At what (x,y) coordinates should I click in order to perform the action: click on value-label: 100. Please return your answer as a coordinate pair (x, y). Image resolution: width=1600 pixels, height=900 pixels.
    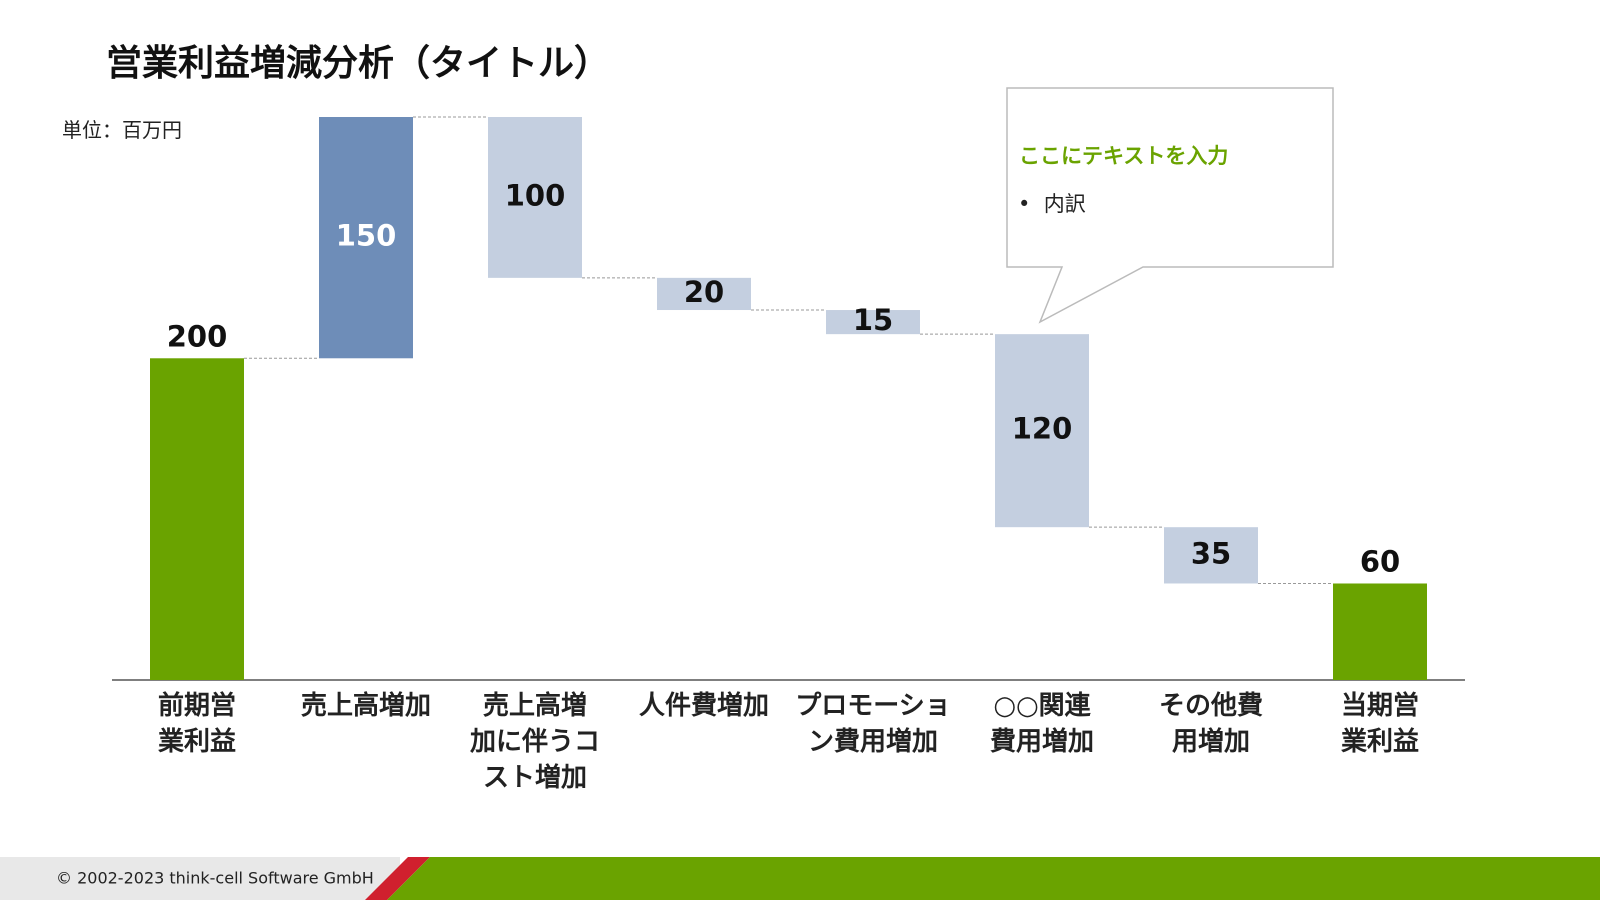
    Looking at the image, I should click on (535, 195).